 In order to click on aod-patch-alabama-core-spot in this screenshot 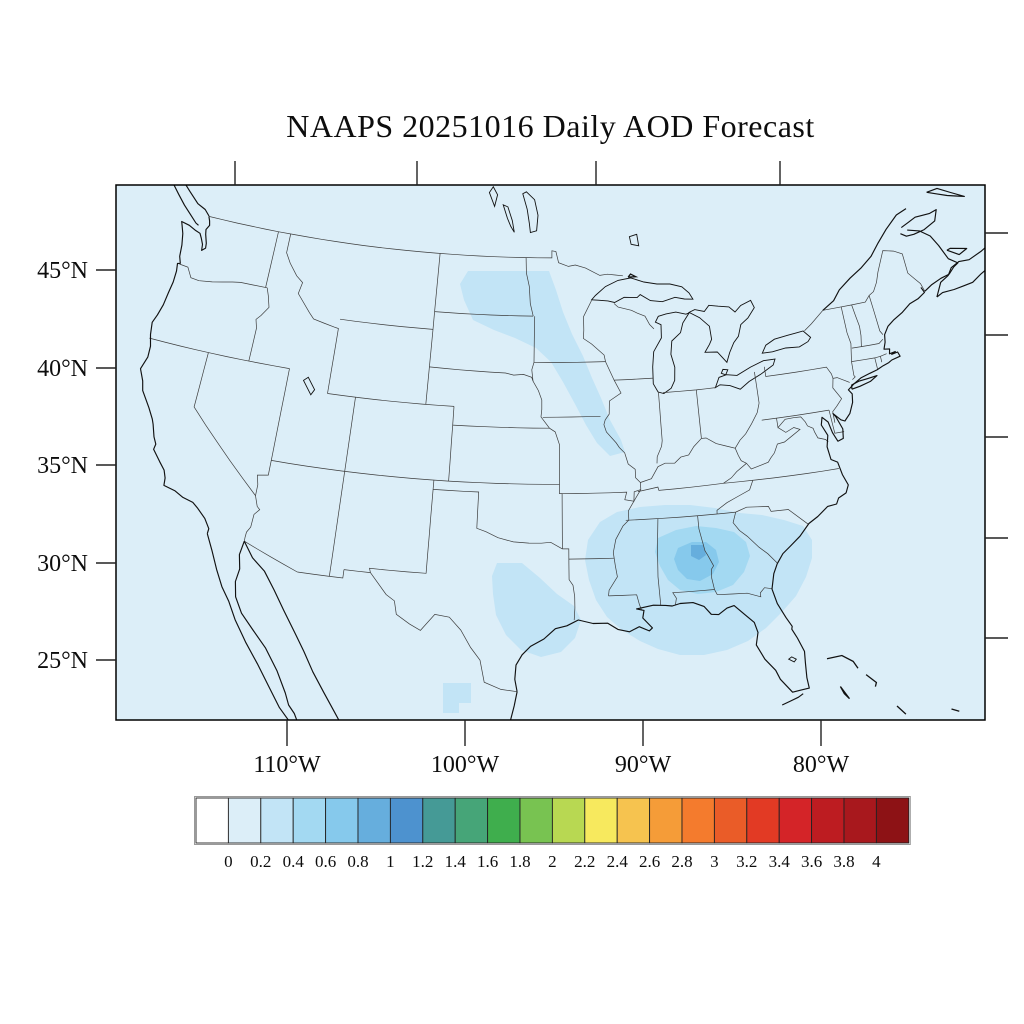, I will do `click(698, 552)`.